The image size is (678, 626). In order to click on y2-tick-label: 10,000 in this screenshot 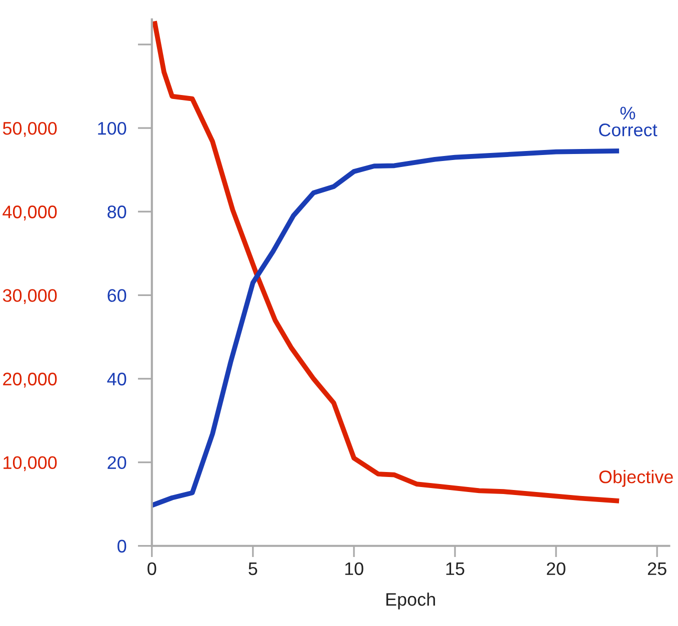, I will do `click(30, 464)`.